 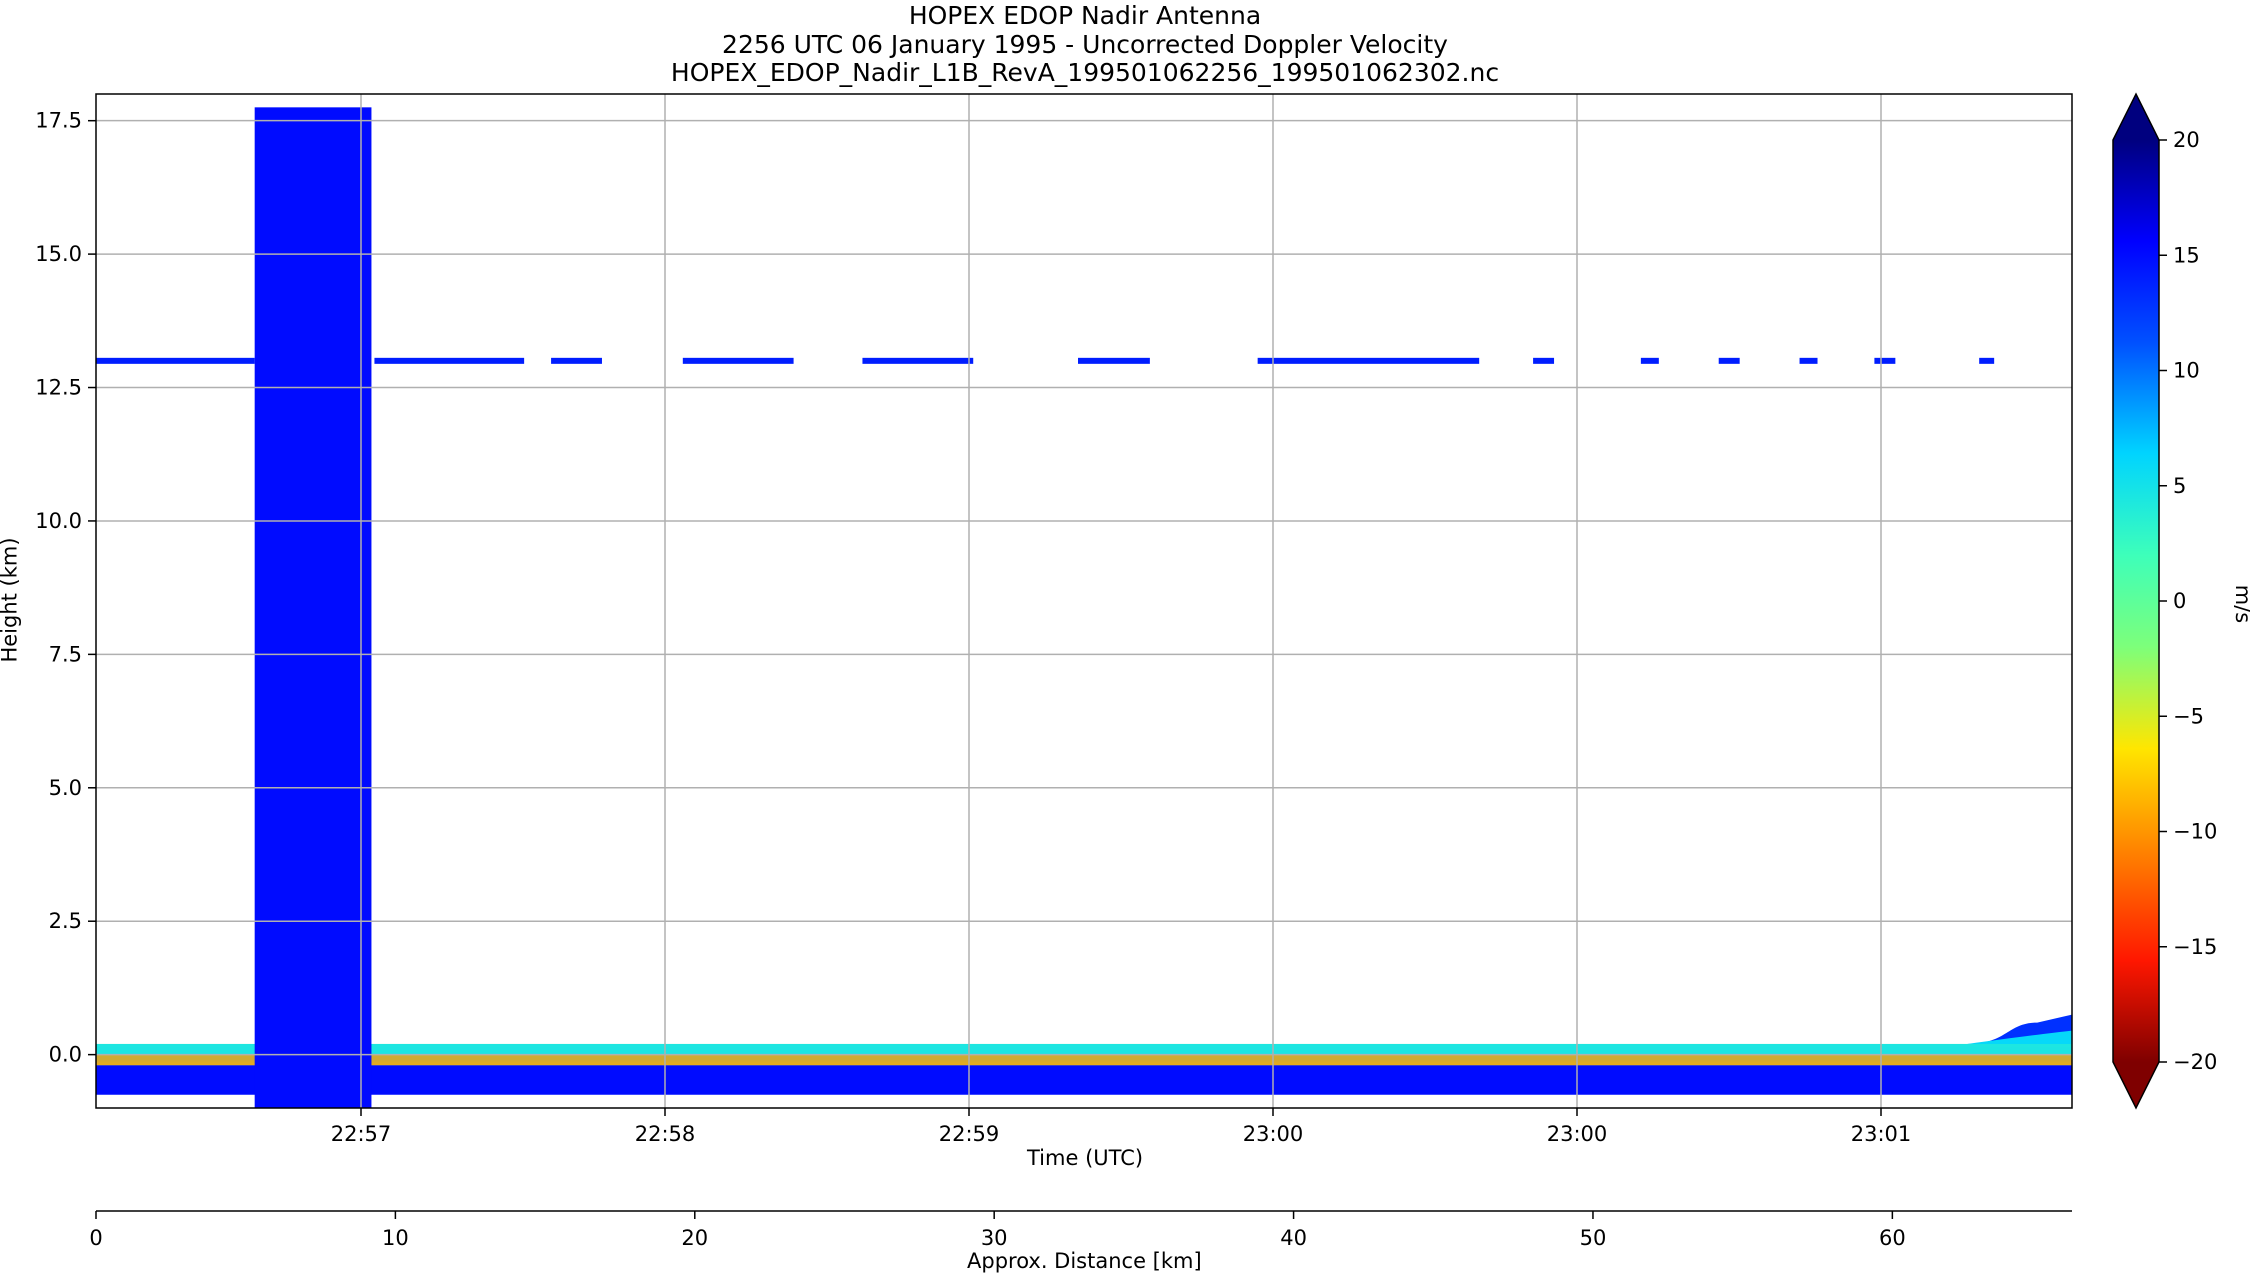 I want to click on y-tick-label: 2.5, so click(x=65, y=921).